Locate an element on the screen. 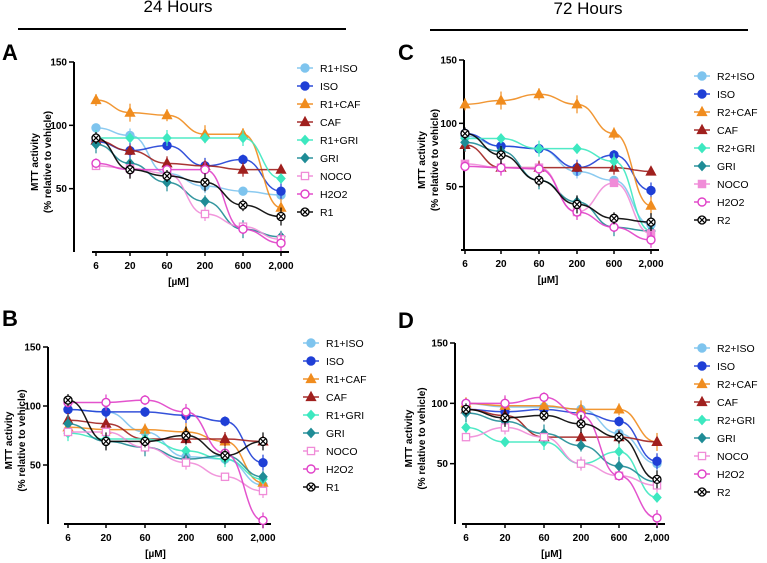 This screenshot has width=767, height=563. panel-a-legend-marker-iso is located at coordinates (305, 86).